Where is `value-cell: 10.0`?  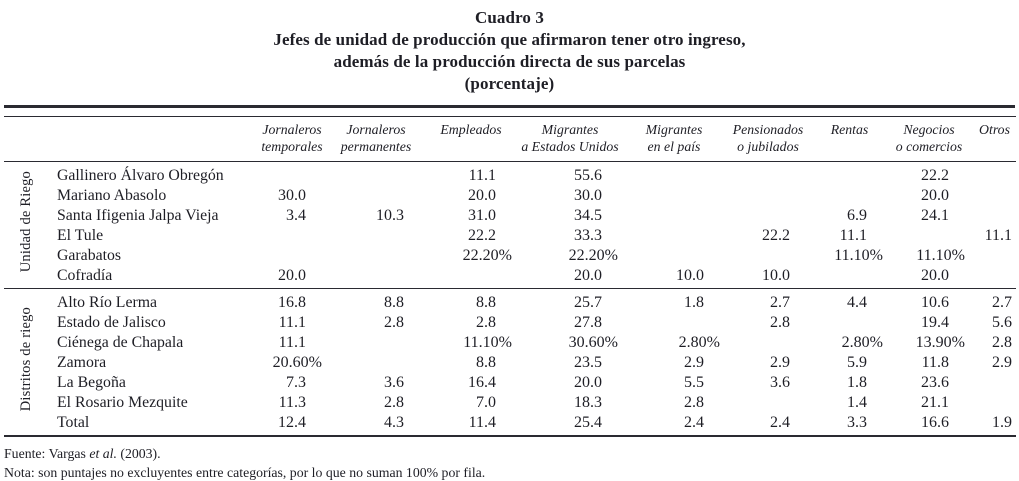
value-cell: 10.0 is located at coordinates (776, 275).